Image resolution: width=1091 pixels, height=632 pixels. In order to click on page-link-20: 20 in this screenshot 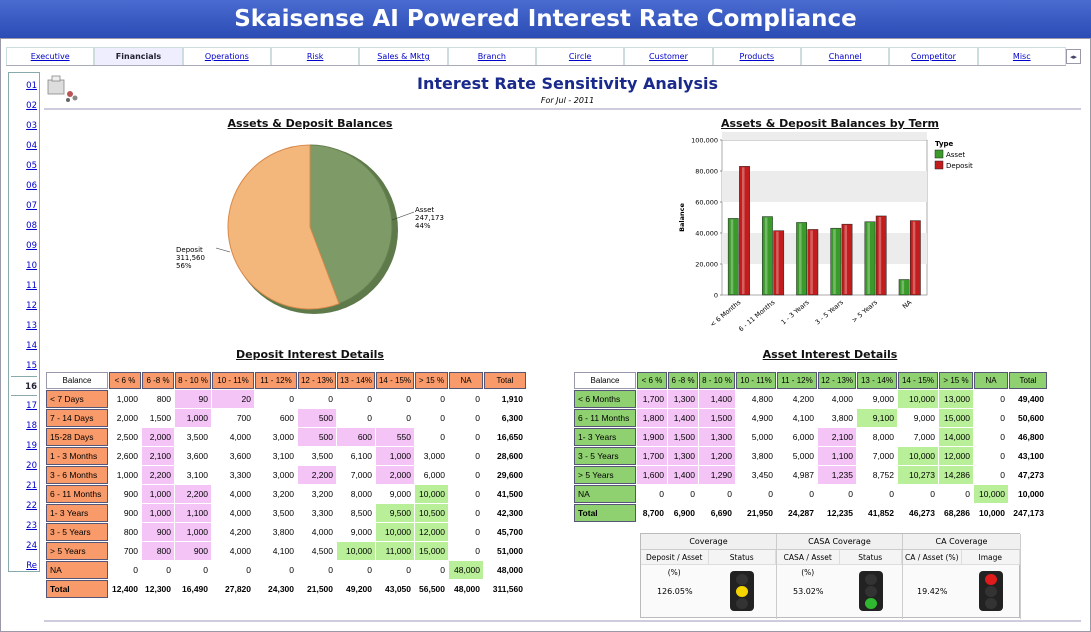, I will do `click(31, 466)`.